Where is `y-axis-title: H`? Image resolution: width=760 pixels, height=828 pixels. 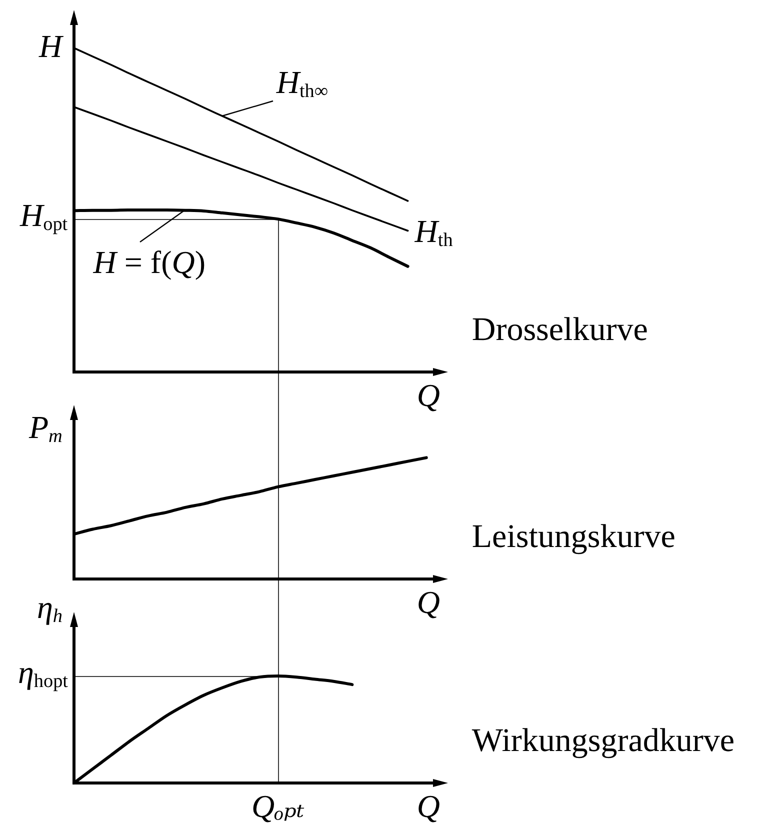
y-axis-title: H is located at coordinates (50, 46).